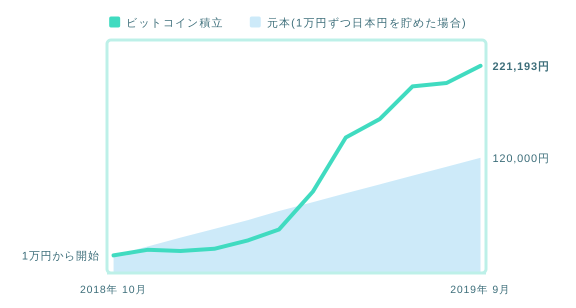 This screenshot has height=308, width=576. Describe the element at coordinates (521, 66) in the screenshot. I see `annotation: 221,193円` at that location.